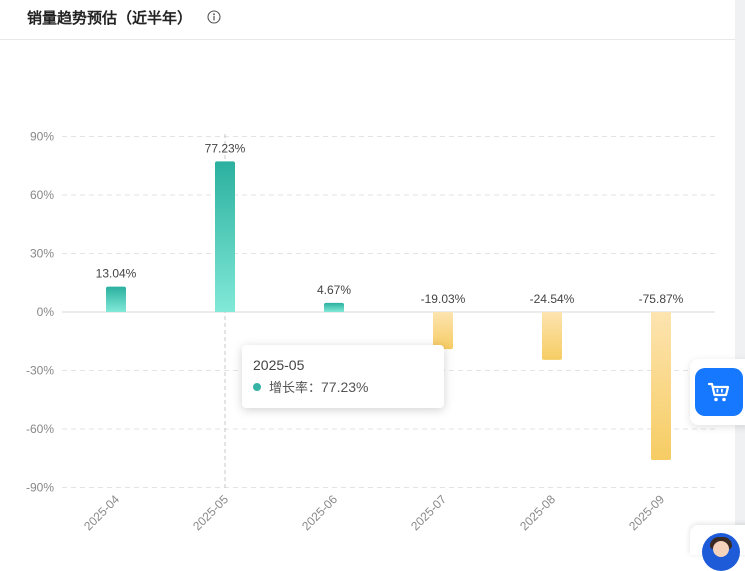  I want to click on avatar-face, so click(721, 549).